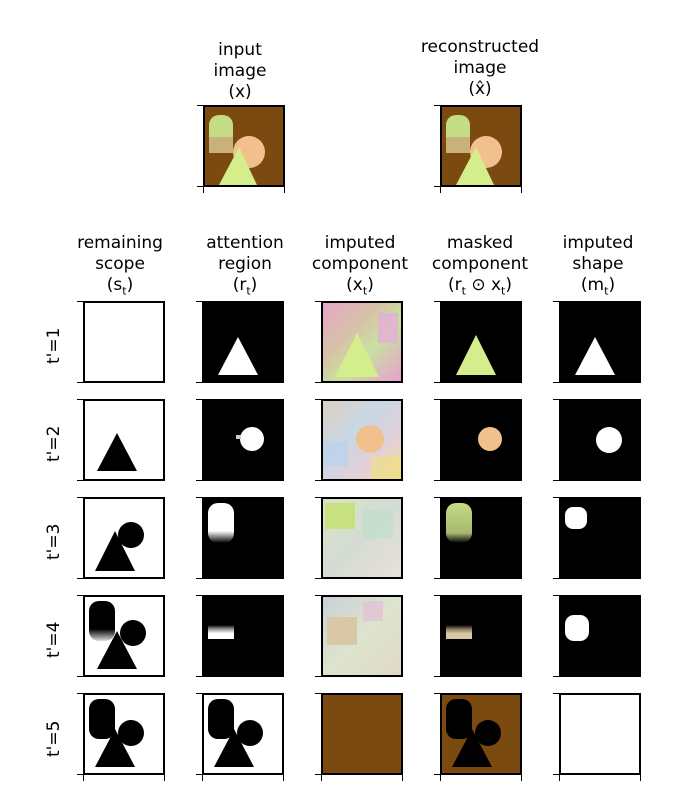 The image size is (696, 803). What do you see at coordinates (54, 541) in the screenshot?
I see `row-label-3: t'=3` at bounding box center [54, 541].